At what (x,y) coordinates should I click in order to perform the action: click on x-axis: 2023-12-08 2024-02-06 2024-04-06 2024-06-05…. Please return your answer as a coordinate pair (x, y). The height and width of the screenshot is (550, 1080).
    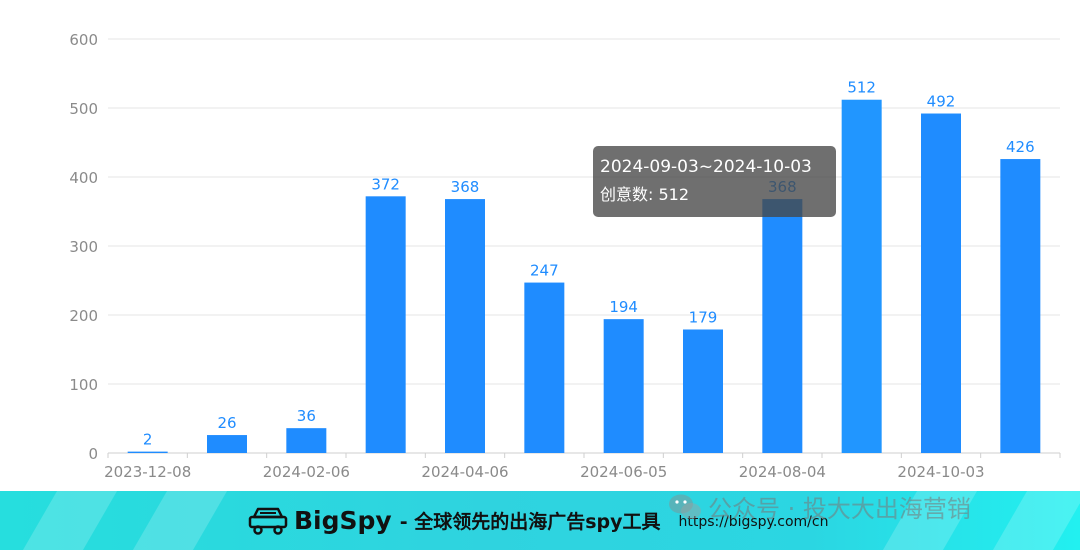
    Looking at the image, I should click on (582, 466).